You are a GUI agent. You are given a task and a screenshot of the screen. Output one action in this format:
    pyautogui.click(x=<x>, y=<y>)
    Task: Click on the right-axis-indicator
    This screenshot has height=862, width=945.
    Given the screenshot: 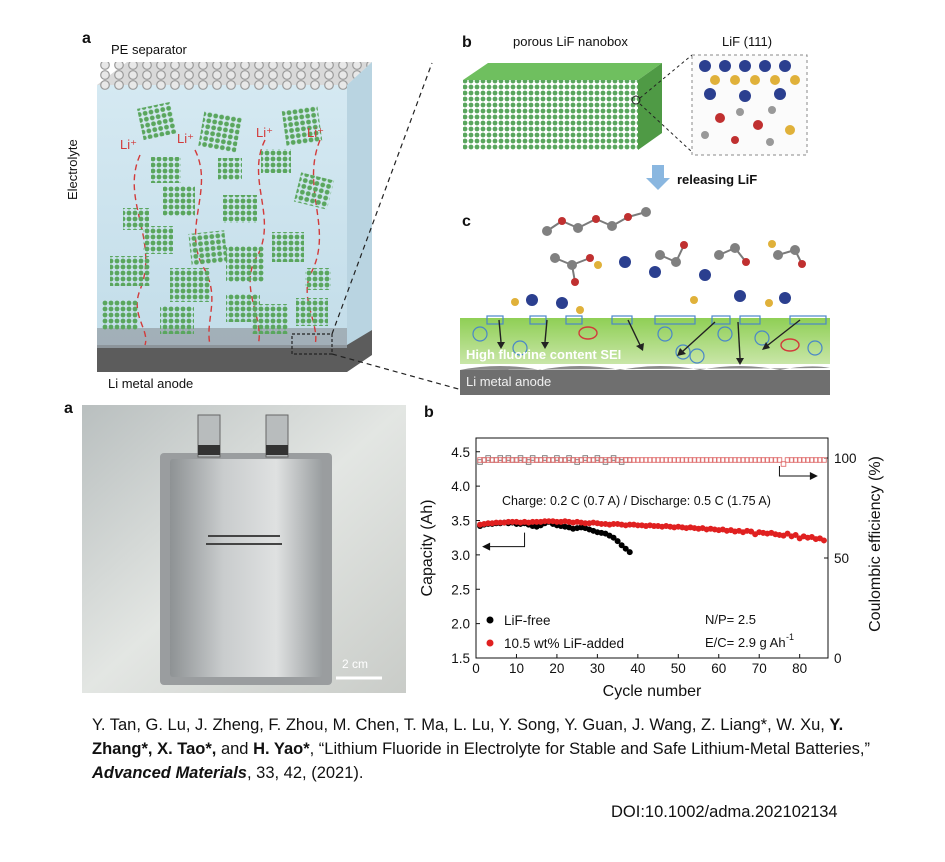 What is the action you would take?
    pyautogui.click(x=797, y=471)
    